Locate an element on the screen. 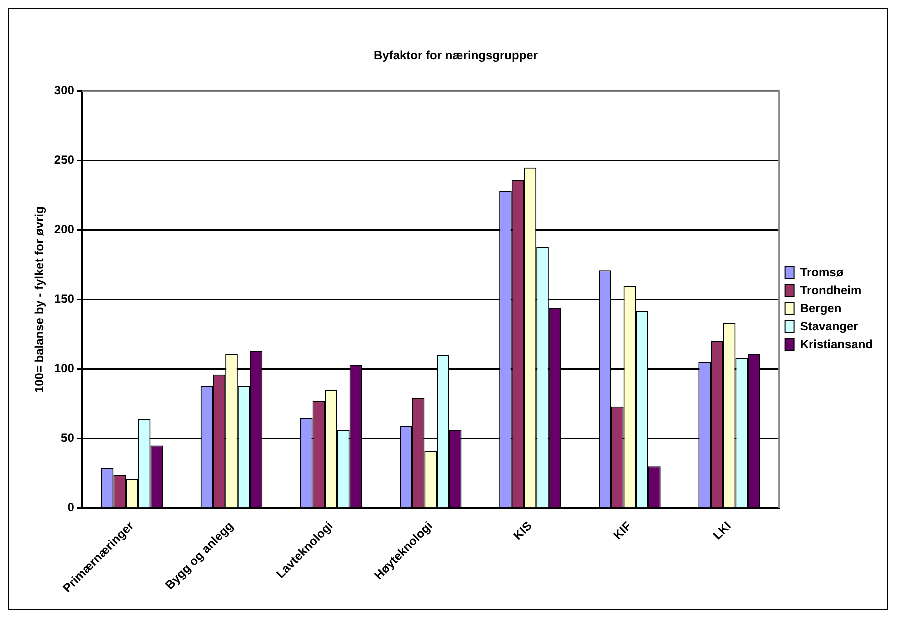 This screenshot has height=618, width=901. y-tick-label: 300 is located at coordinates (64, 91).